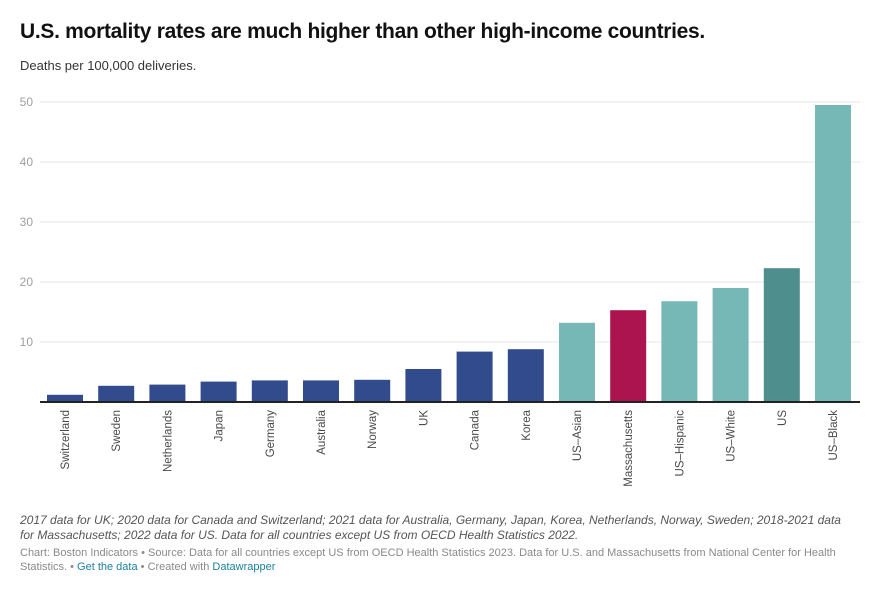  I want to click on bar-uk, so click(423, 385).